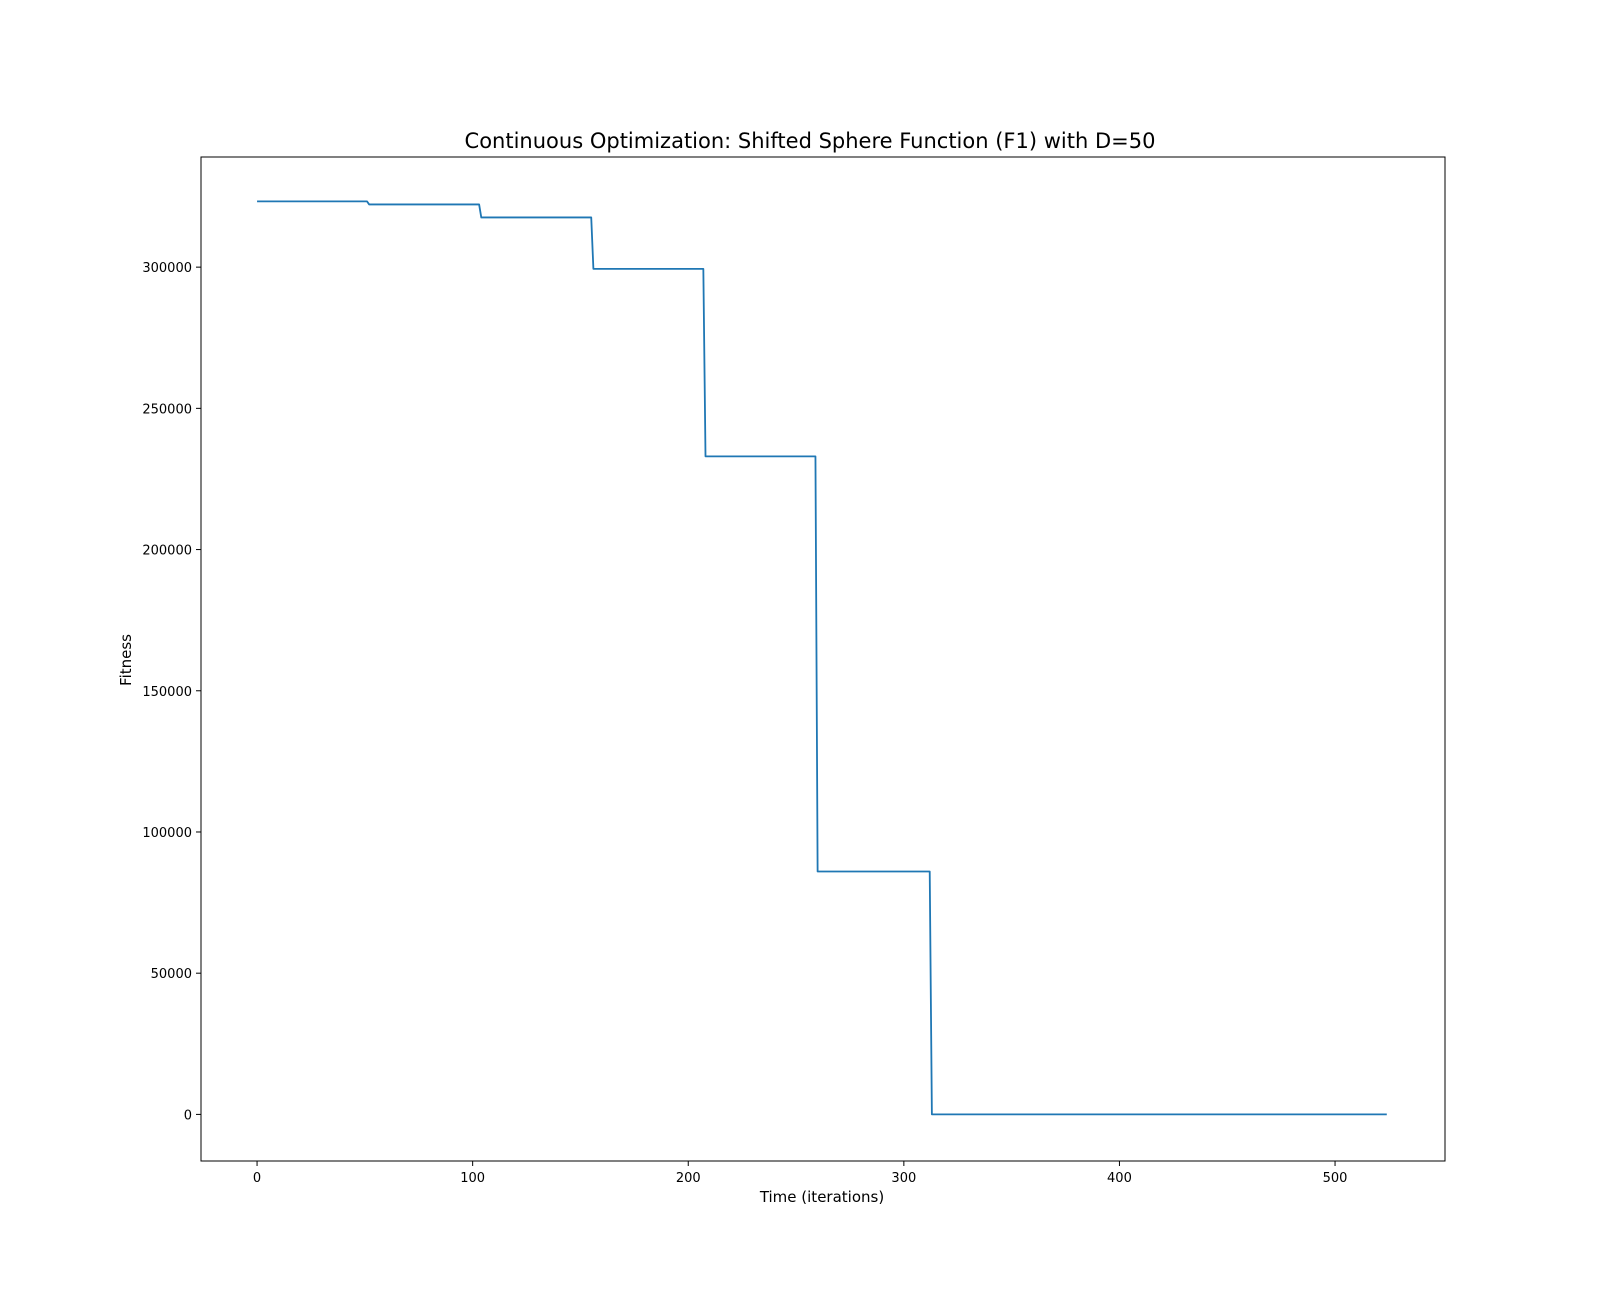 This screenshot has height=1300, width=1600. I want to click on x-tick-label: 0, so click(257, 1178).